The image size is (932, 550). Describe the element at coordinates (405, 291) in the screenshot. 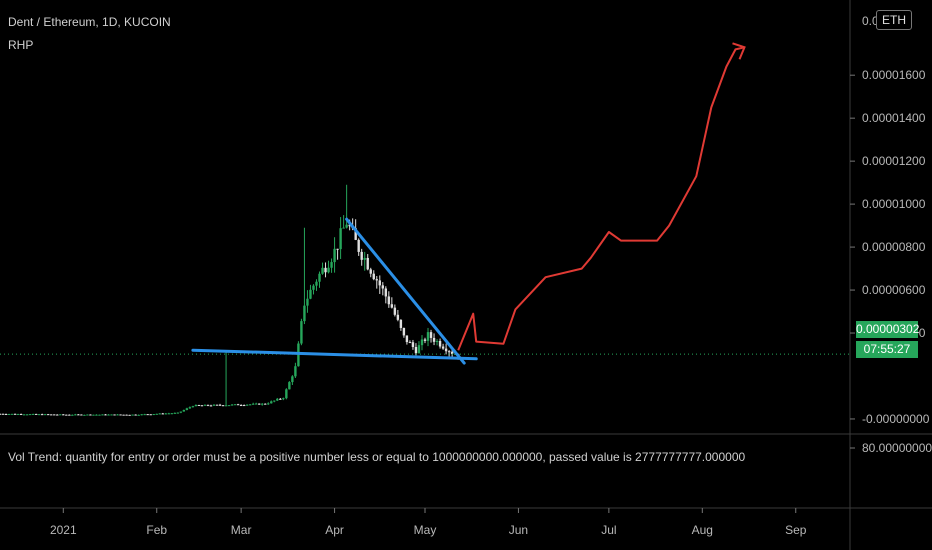

I see `resistance-trendline` at that location.